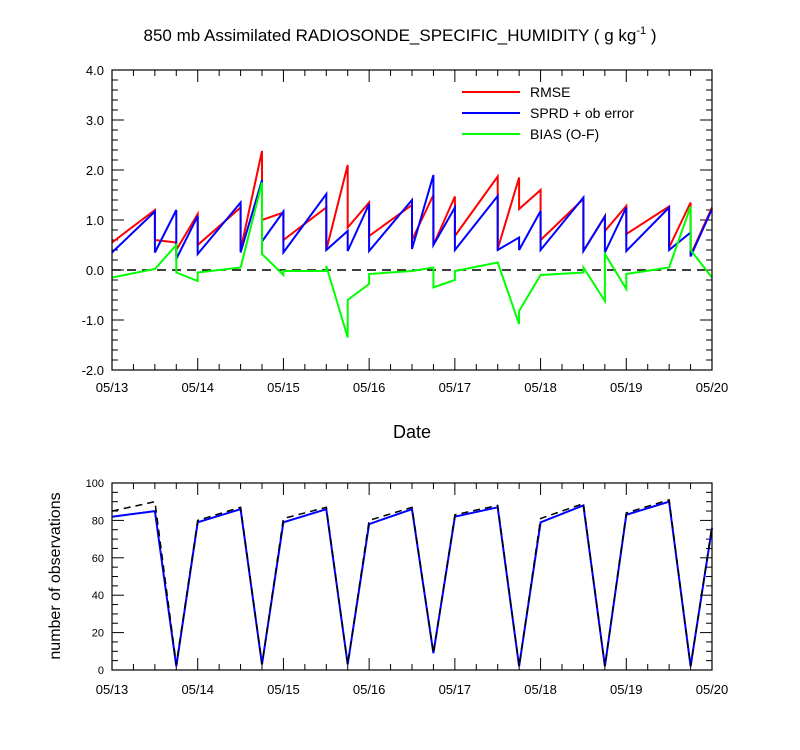 This screenshot has height=750, width=800. I want to click on chart-title-exponent: -1, so click(641, 31).